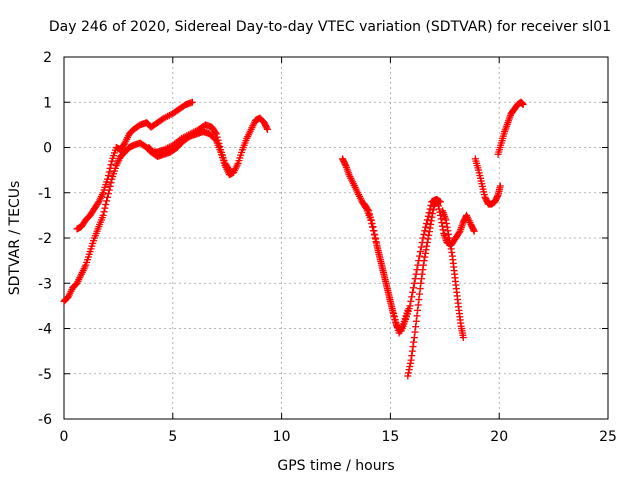  What do you see at coordinates (45, 194) in the screenshot?
I see `y-tick-label: -1` at bounding box center [45, 194].